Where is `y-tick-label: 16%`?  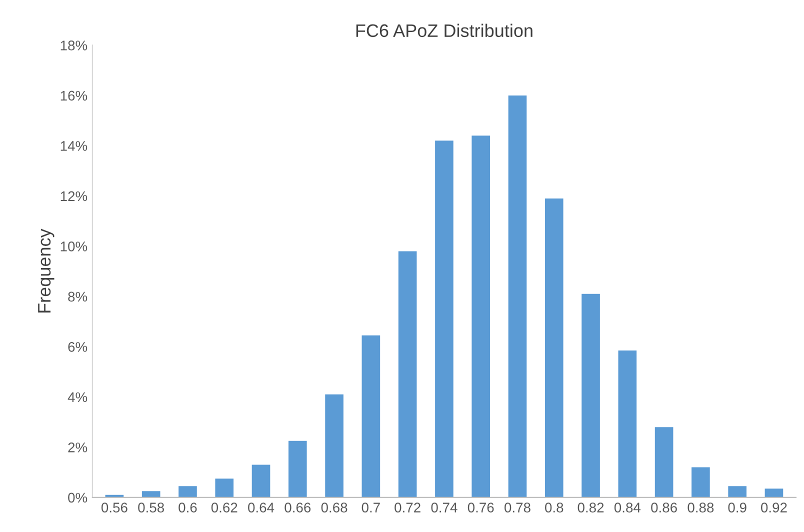 y-tick-label: 16% is located at coordinates (74, 95).